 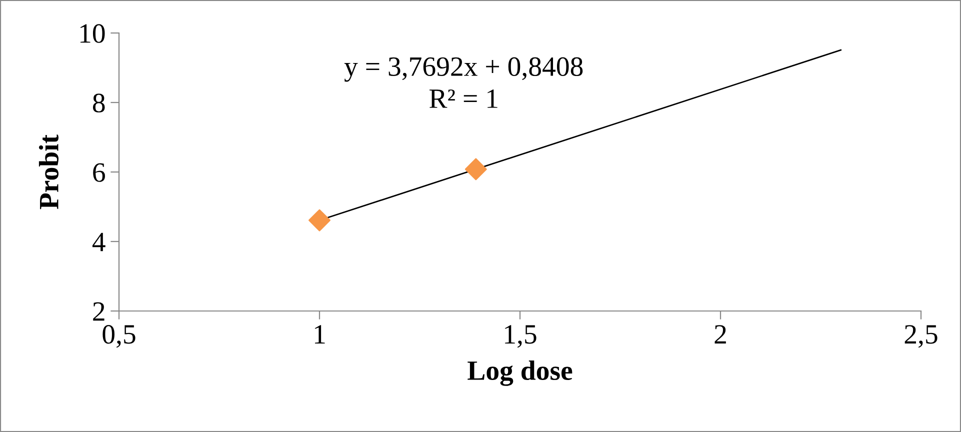 What do you see at coordinates (320, 334) in the screenshot?
I see `x-tick-label: 1` at bounding box center [320, 334].